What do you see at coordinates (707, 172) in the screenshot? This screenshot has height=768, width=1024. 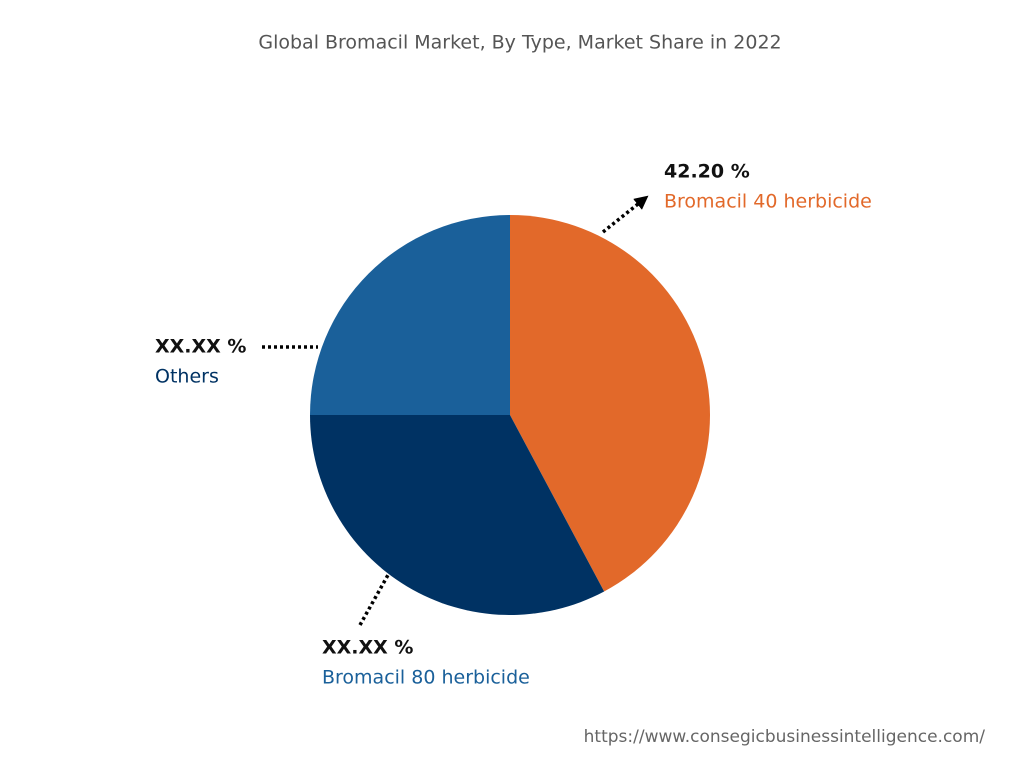 I see `value-label: 42.20 %` at bounding box center [707, 172].